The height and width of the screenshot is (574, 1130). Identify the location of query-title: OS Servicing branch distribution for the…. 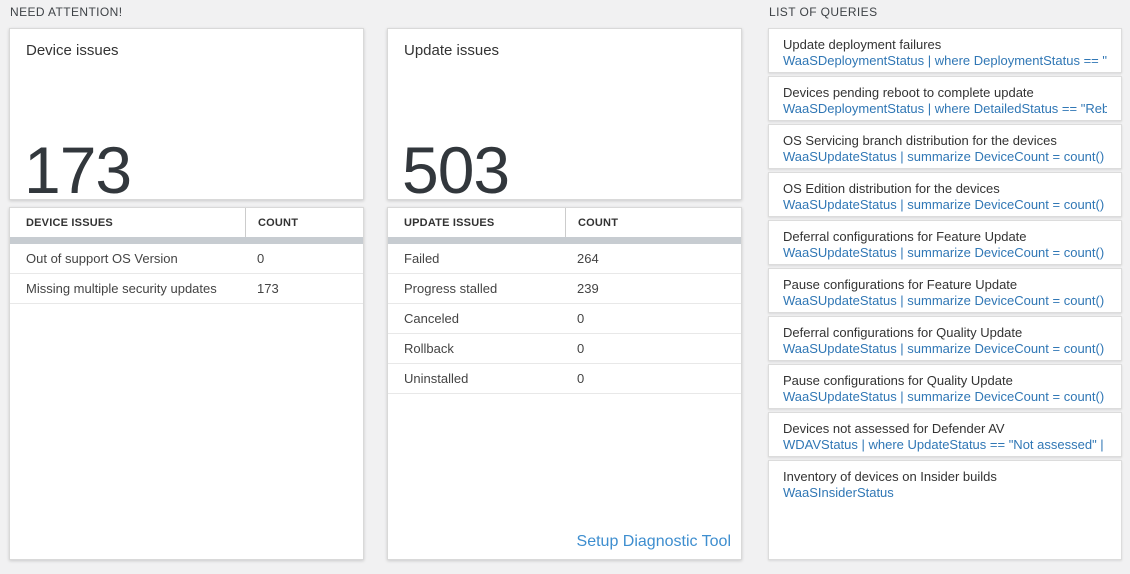
(920, 140).